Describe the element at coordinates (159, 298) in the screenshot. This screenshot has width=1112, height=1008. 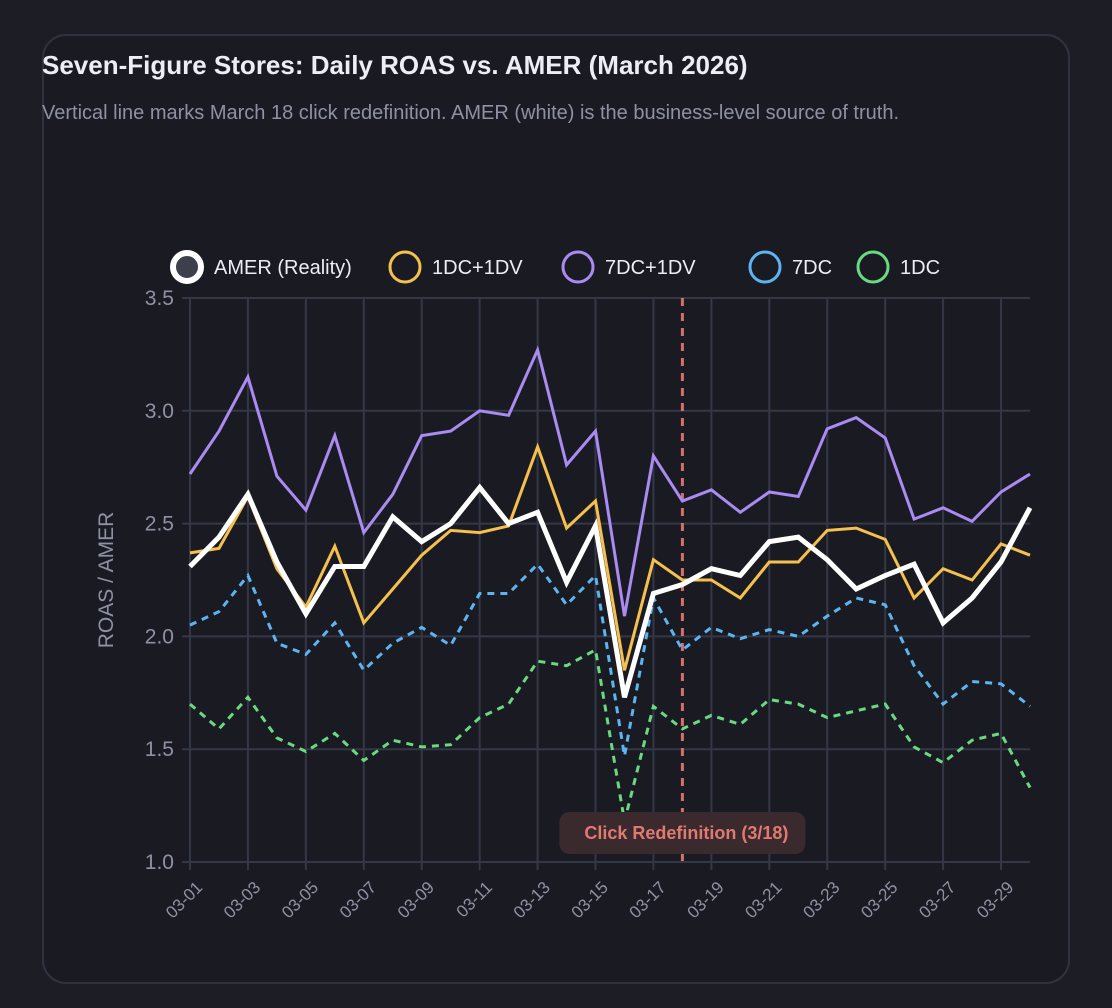
I see `y-tick-label: 3.5` at that location.